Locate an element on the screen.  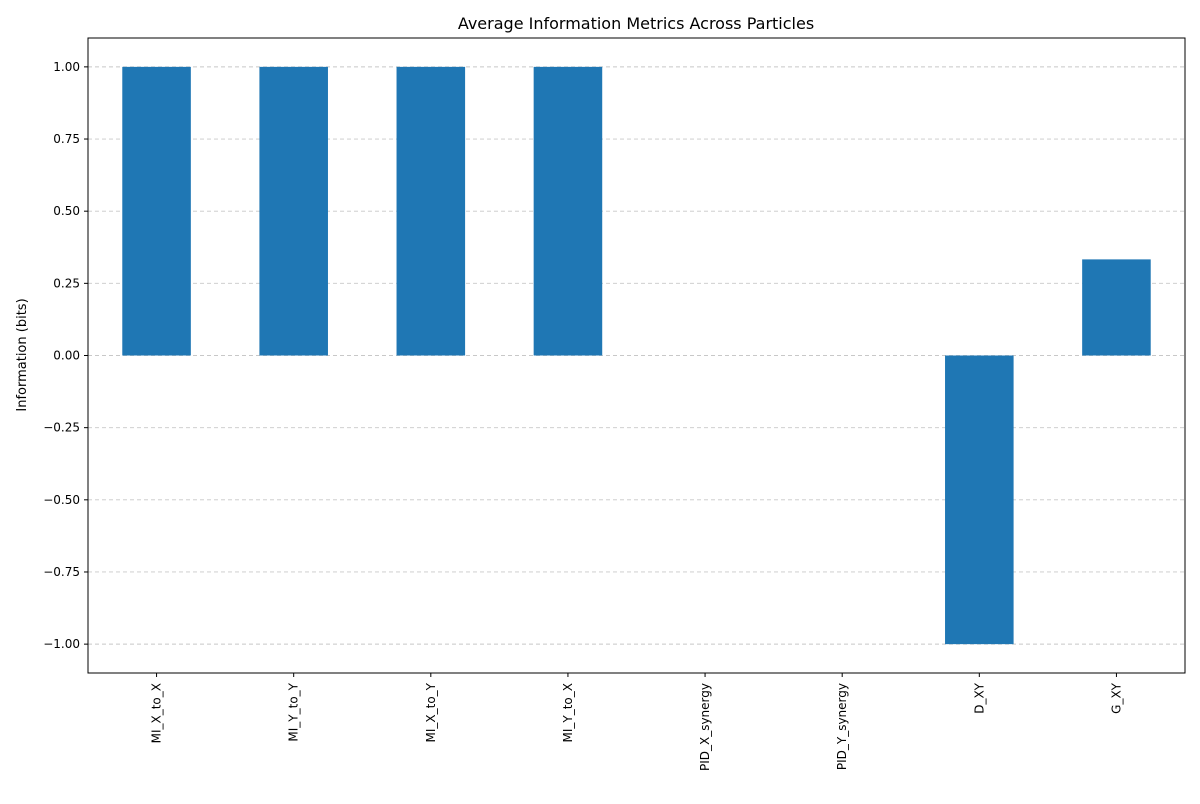
bar-D_XY is located at coordinates (979, 500).